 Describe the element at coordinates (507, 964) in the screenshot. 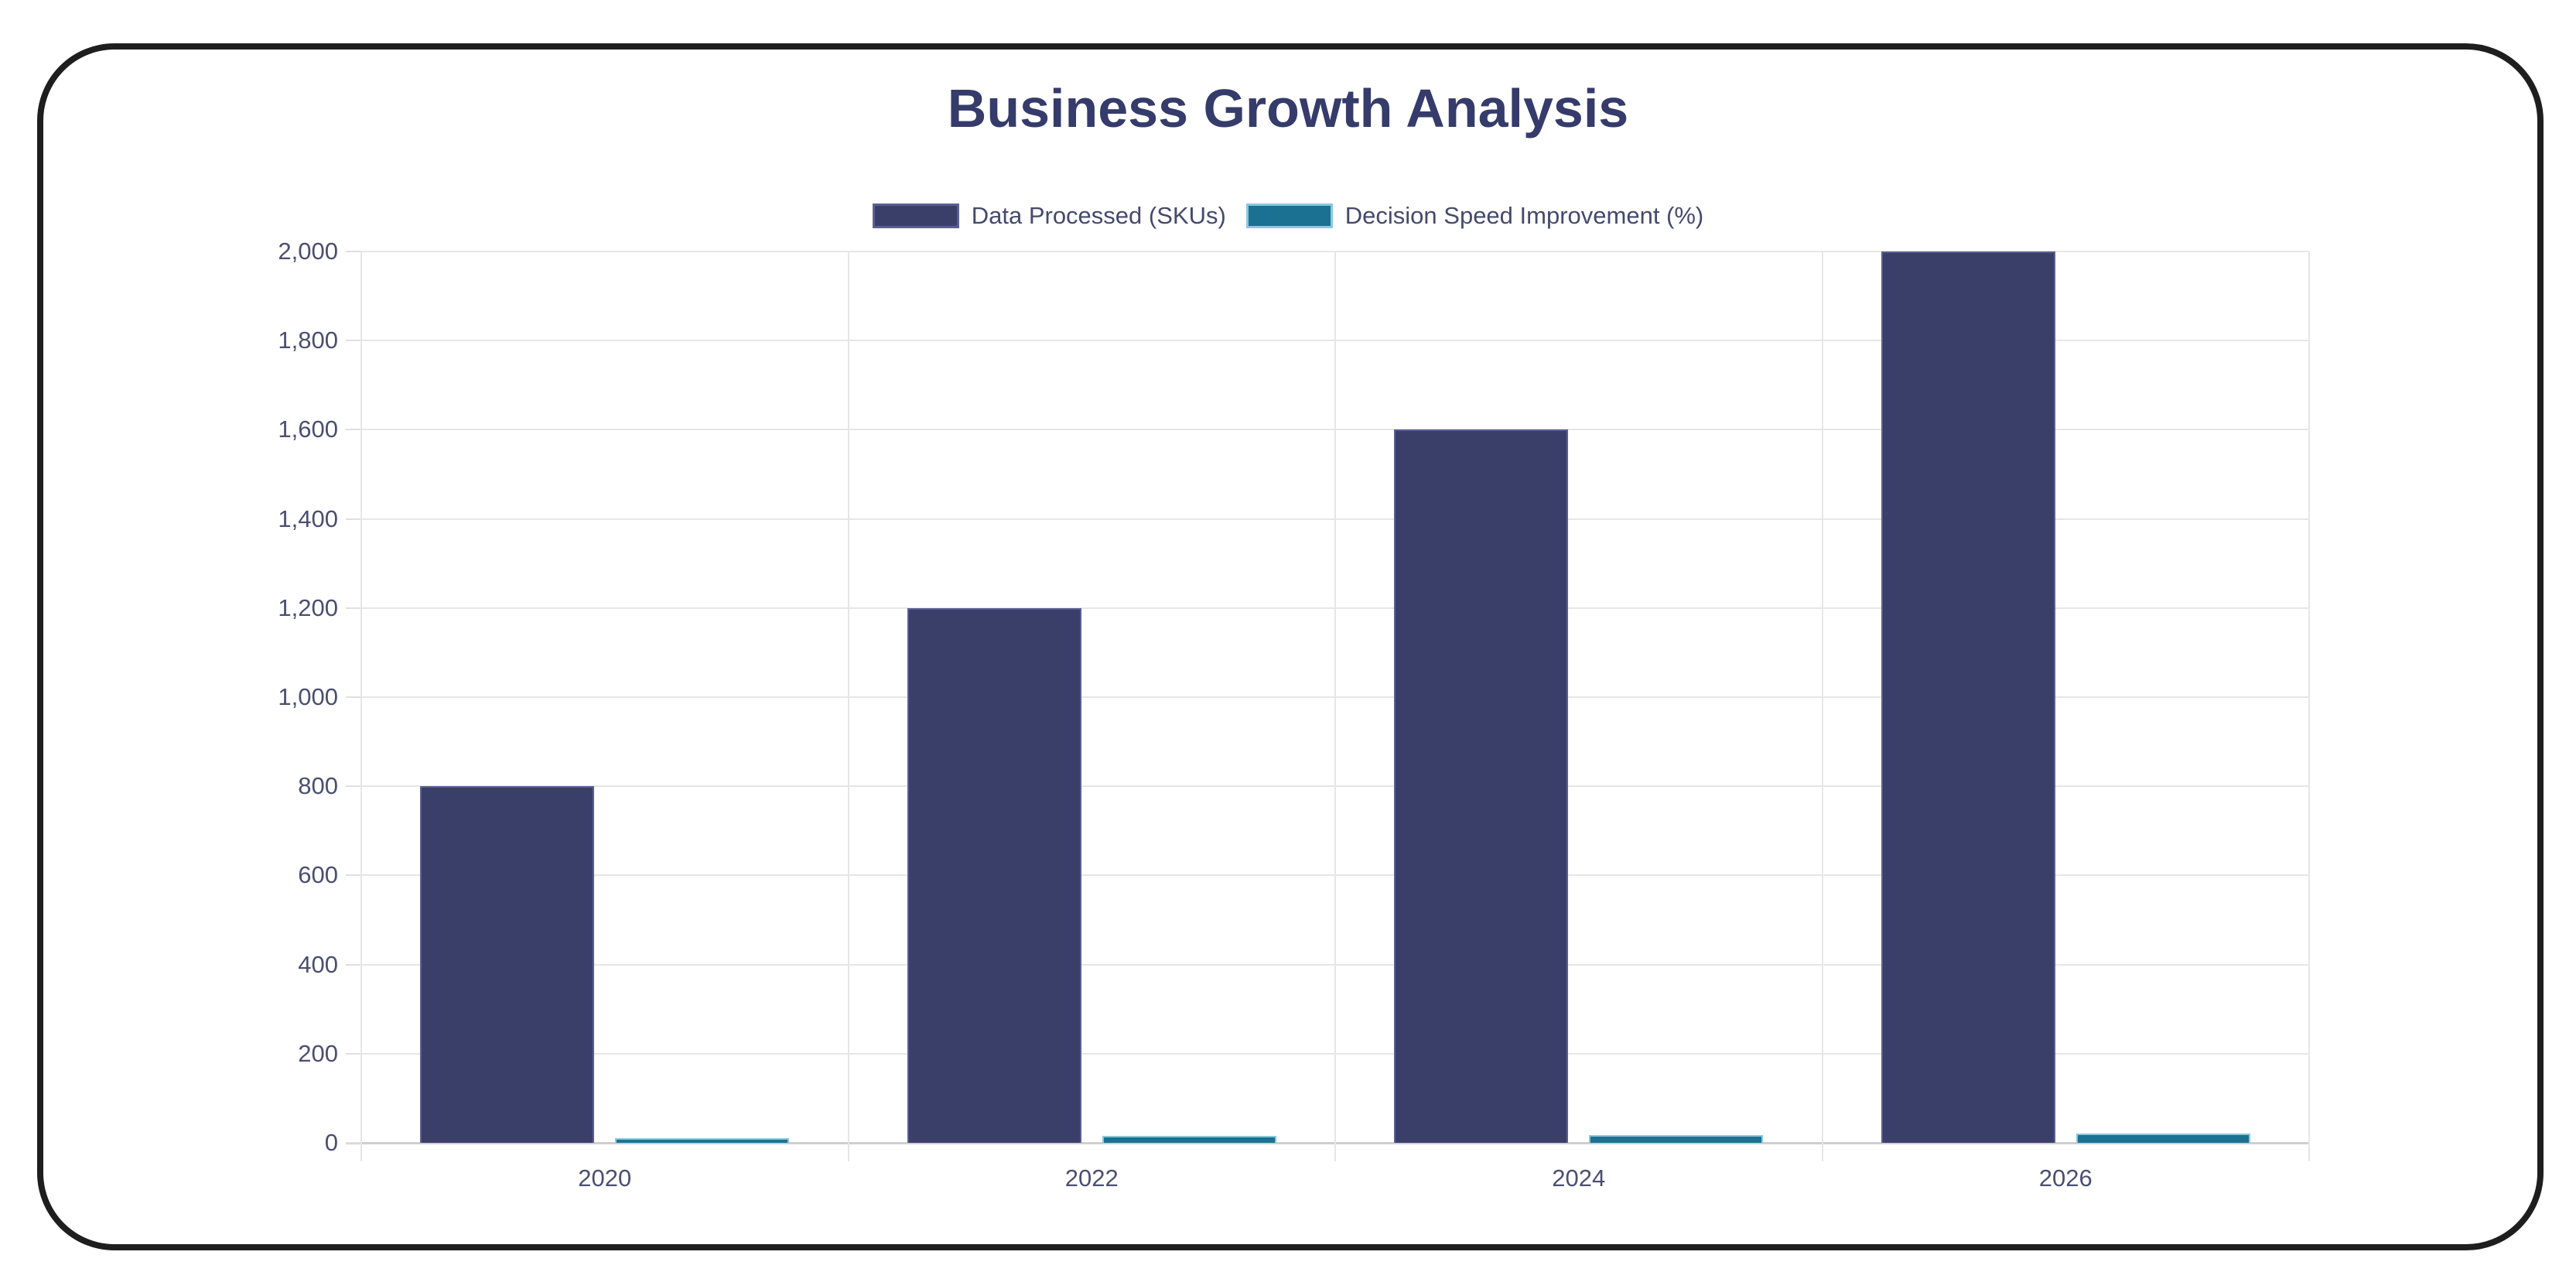

I see `bar-data-processed-2020` at that location.